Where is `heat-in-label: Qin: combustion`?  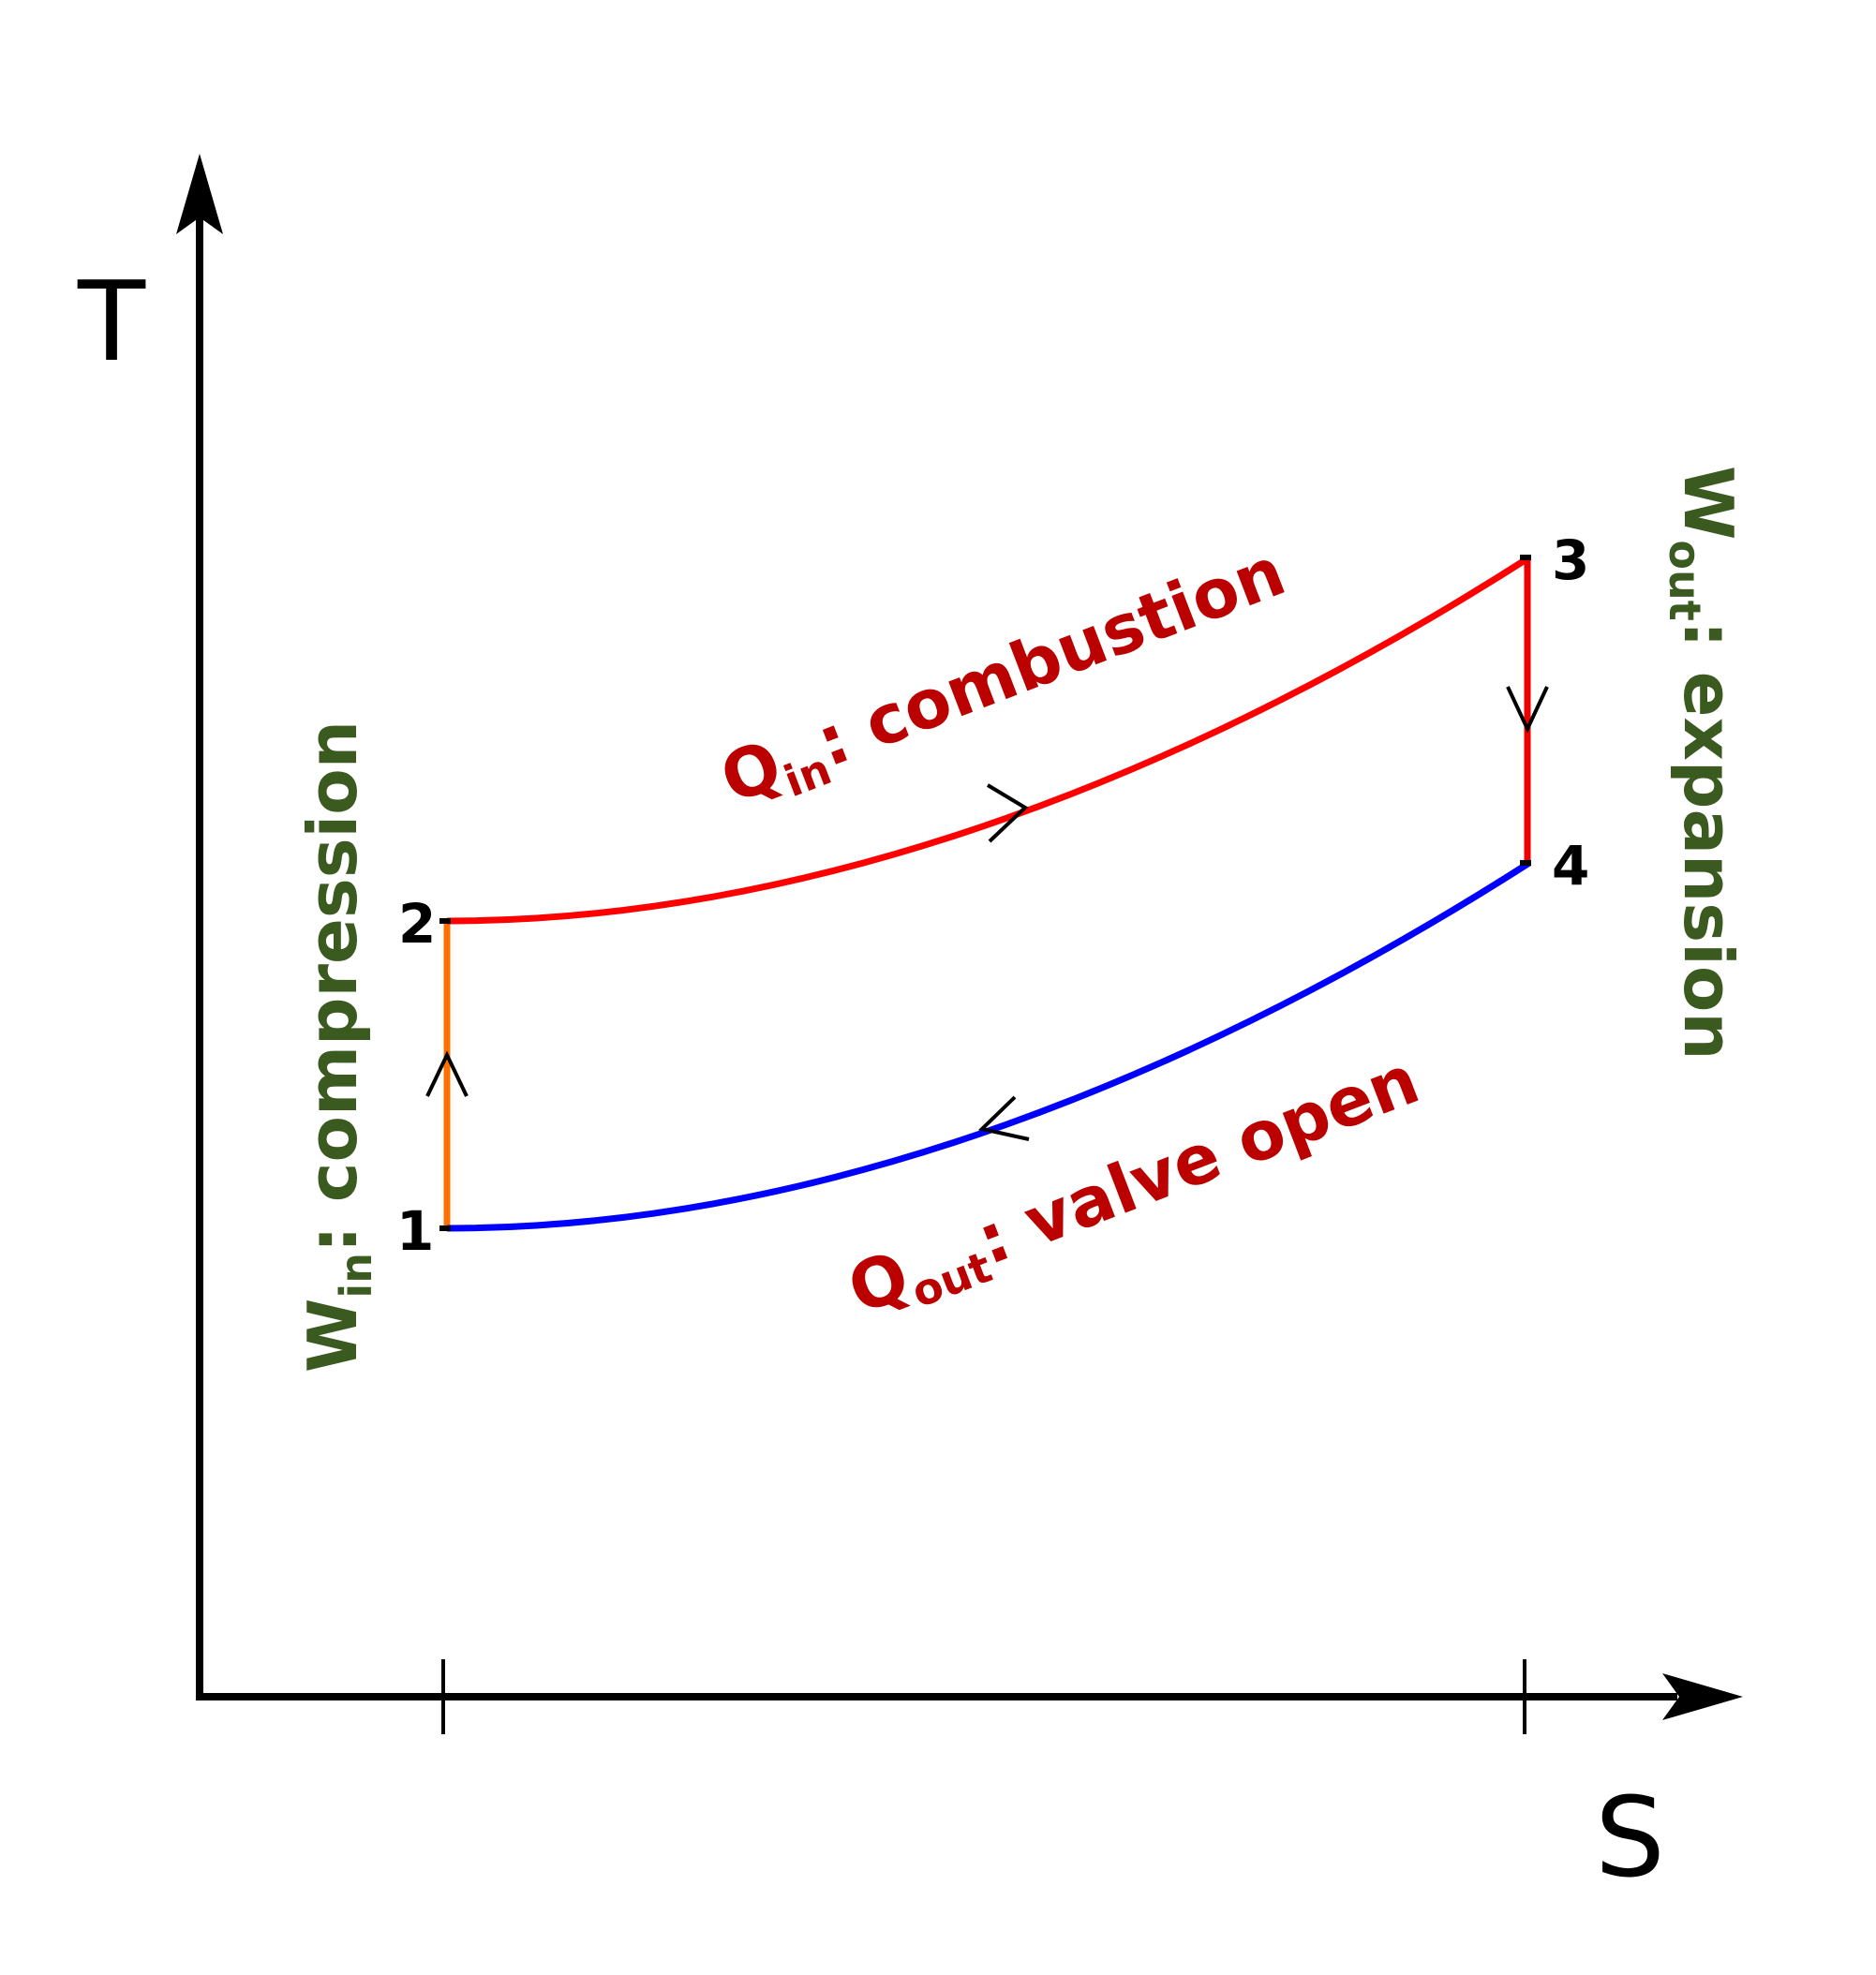 heat-in-label: Qin: combustion is located at coordinates (1005, 679).